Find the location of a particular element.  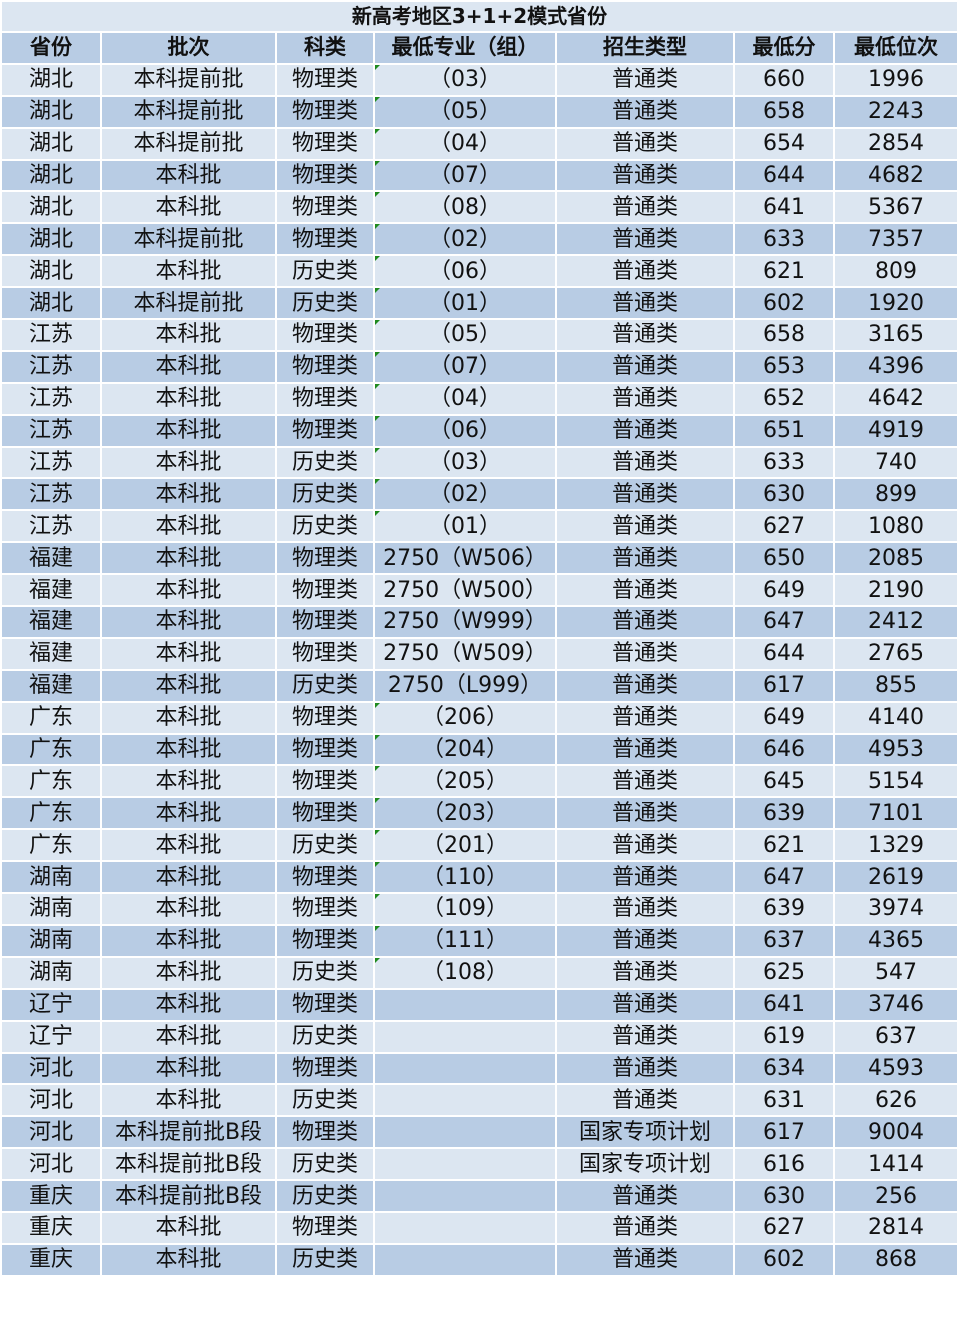

cell-major-group: （205） is located at coordinates (465, 781).